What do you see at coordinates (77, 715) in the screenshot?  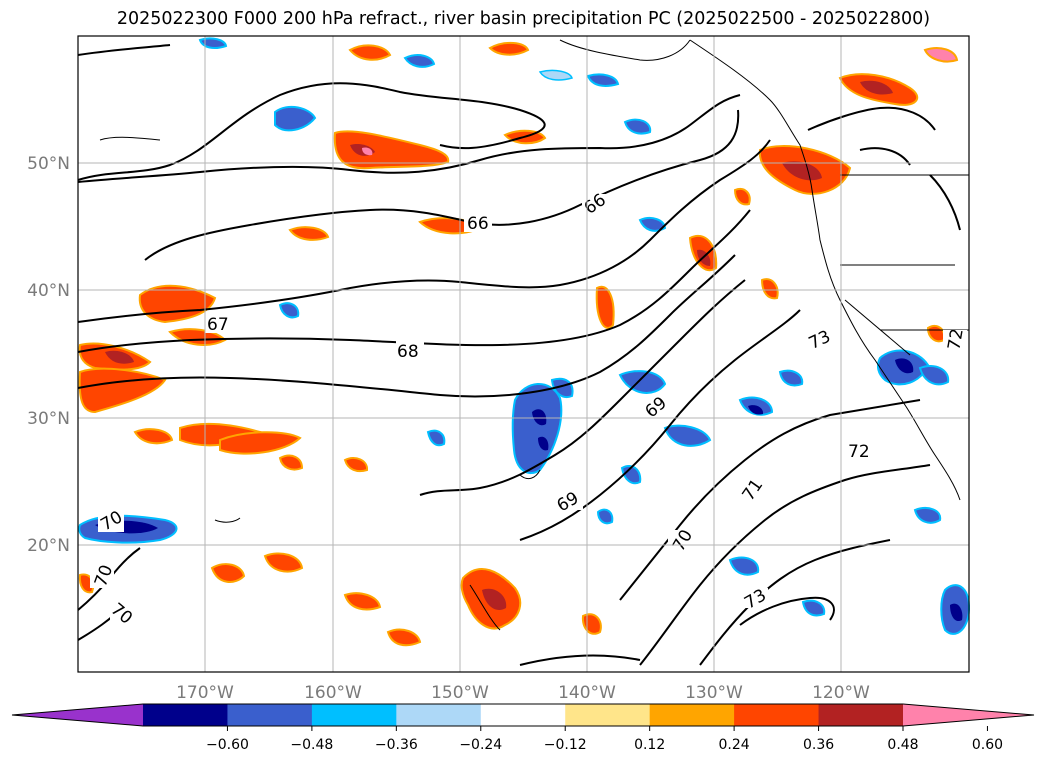 I see `colorbar-extend-min` at bounding box center [77, 715].